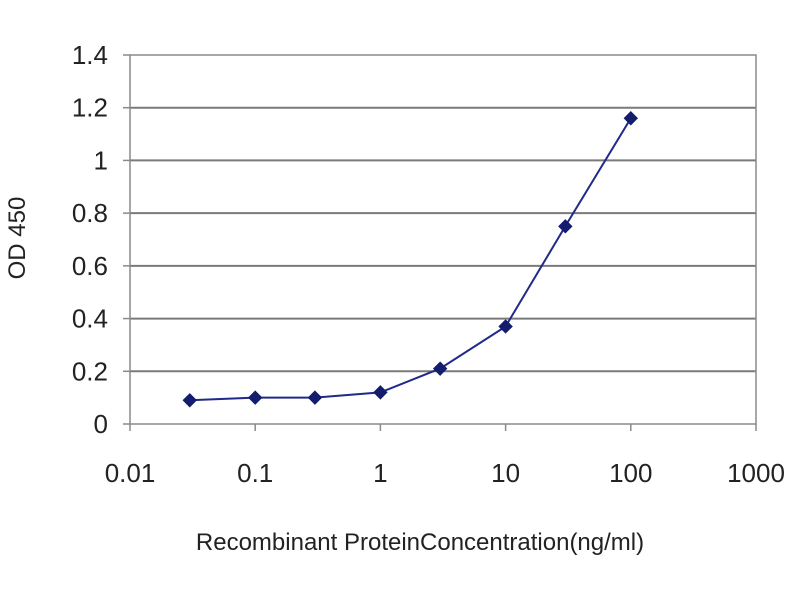 This screenshot has height=600, width=800. Describe the element at coordinates (130, 473) in the screenshot. I see `x-tick-label-0: 0.01` at that location.